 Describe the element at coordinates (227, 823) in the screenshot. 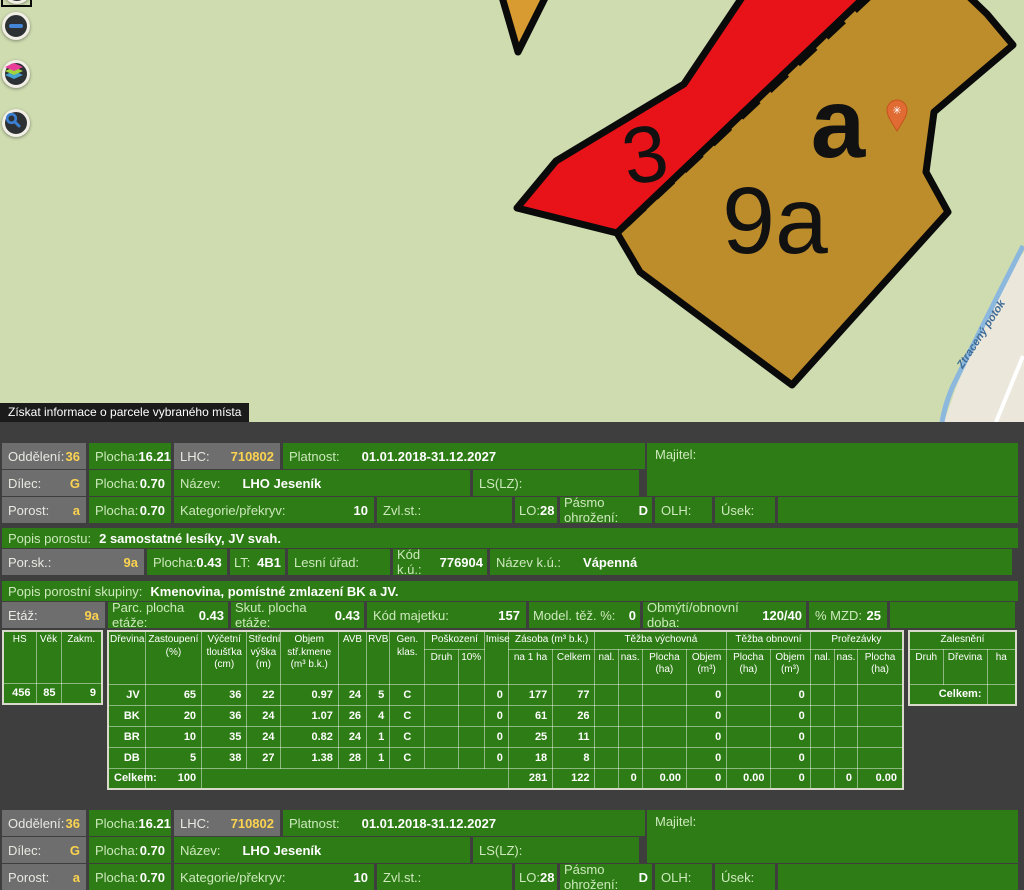

I see `lhc-cell: LHC: 710802` at that location.